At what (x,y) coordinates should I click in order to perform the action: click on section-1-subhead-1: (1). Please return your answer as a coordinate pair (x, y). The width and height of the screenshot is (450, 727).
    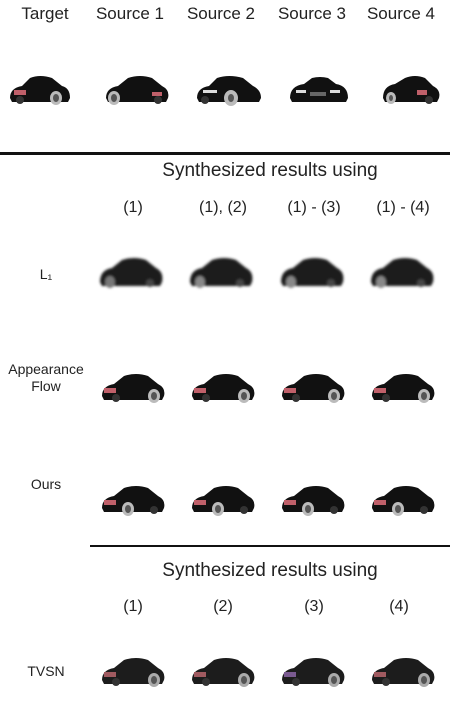
    Looking at the image, I should click on (133, 207).